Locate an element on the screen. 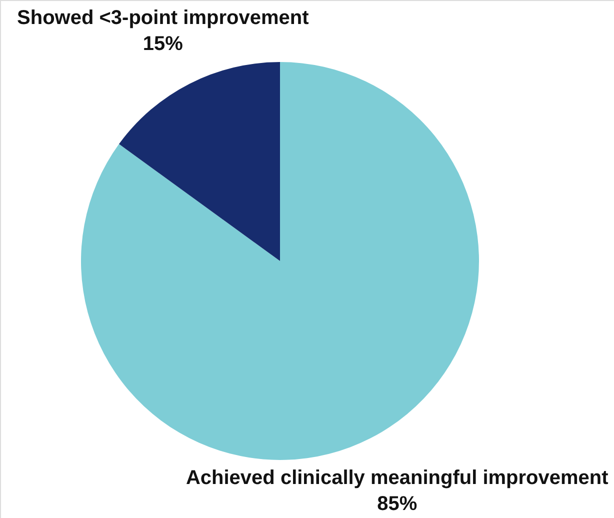  slice-label: Achieved clinically meaningful improvement is located at coordinates (397, 477).